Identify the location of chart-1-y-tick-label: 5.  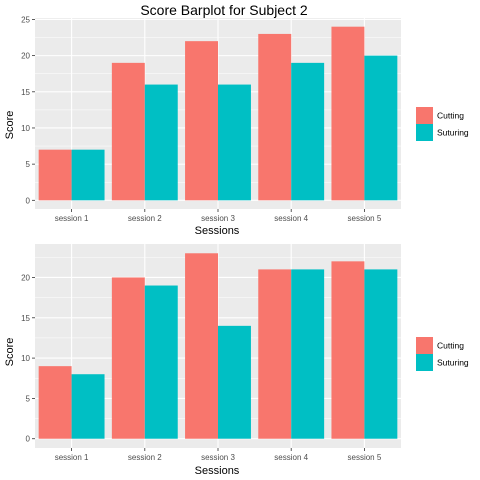
(28, 164).